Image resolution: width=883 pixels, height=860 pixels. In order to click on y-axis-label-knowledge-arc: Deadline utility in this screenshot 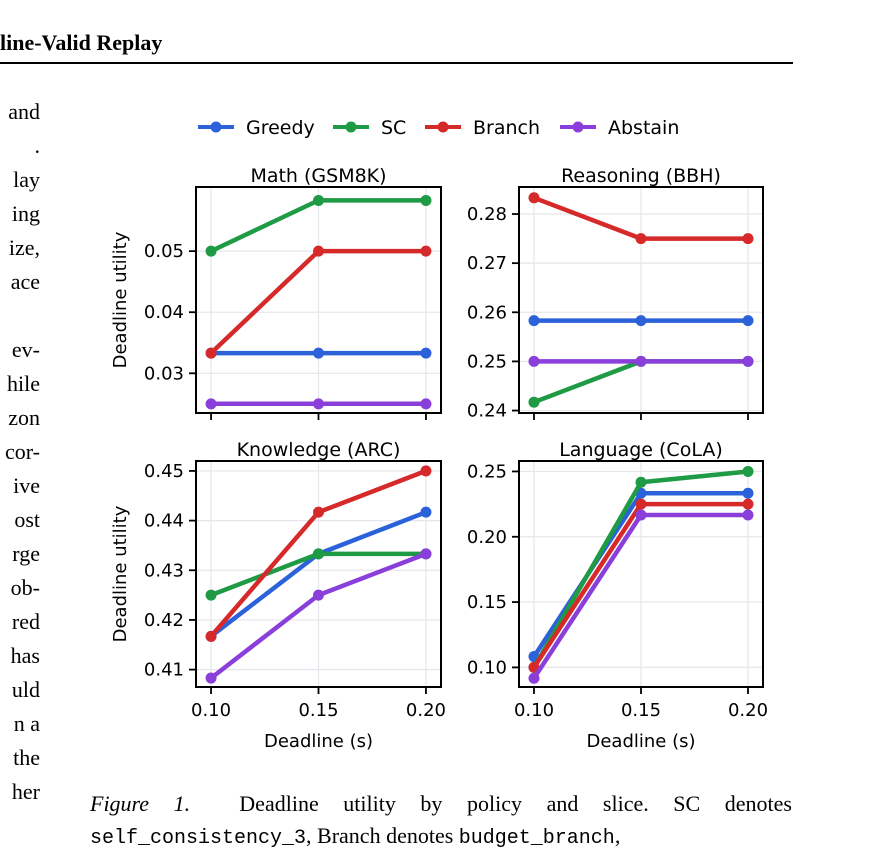, I will do `click(120, 573)`.